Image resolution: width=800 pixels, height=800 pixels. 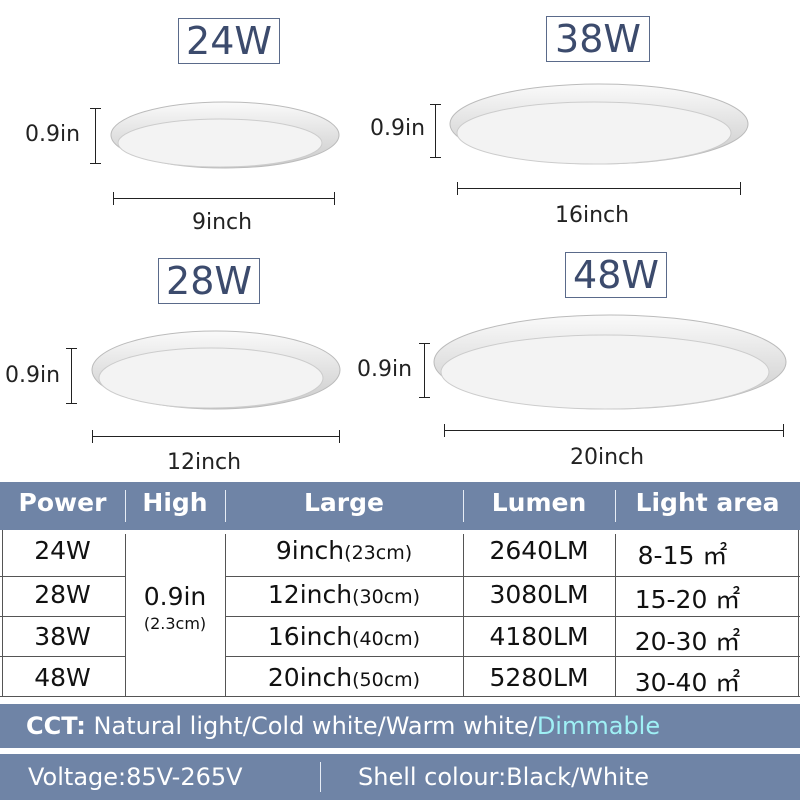 I want to click on header-power: Power, so click(x=62, y=502).